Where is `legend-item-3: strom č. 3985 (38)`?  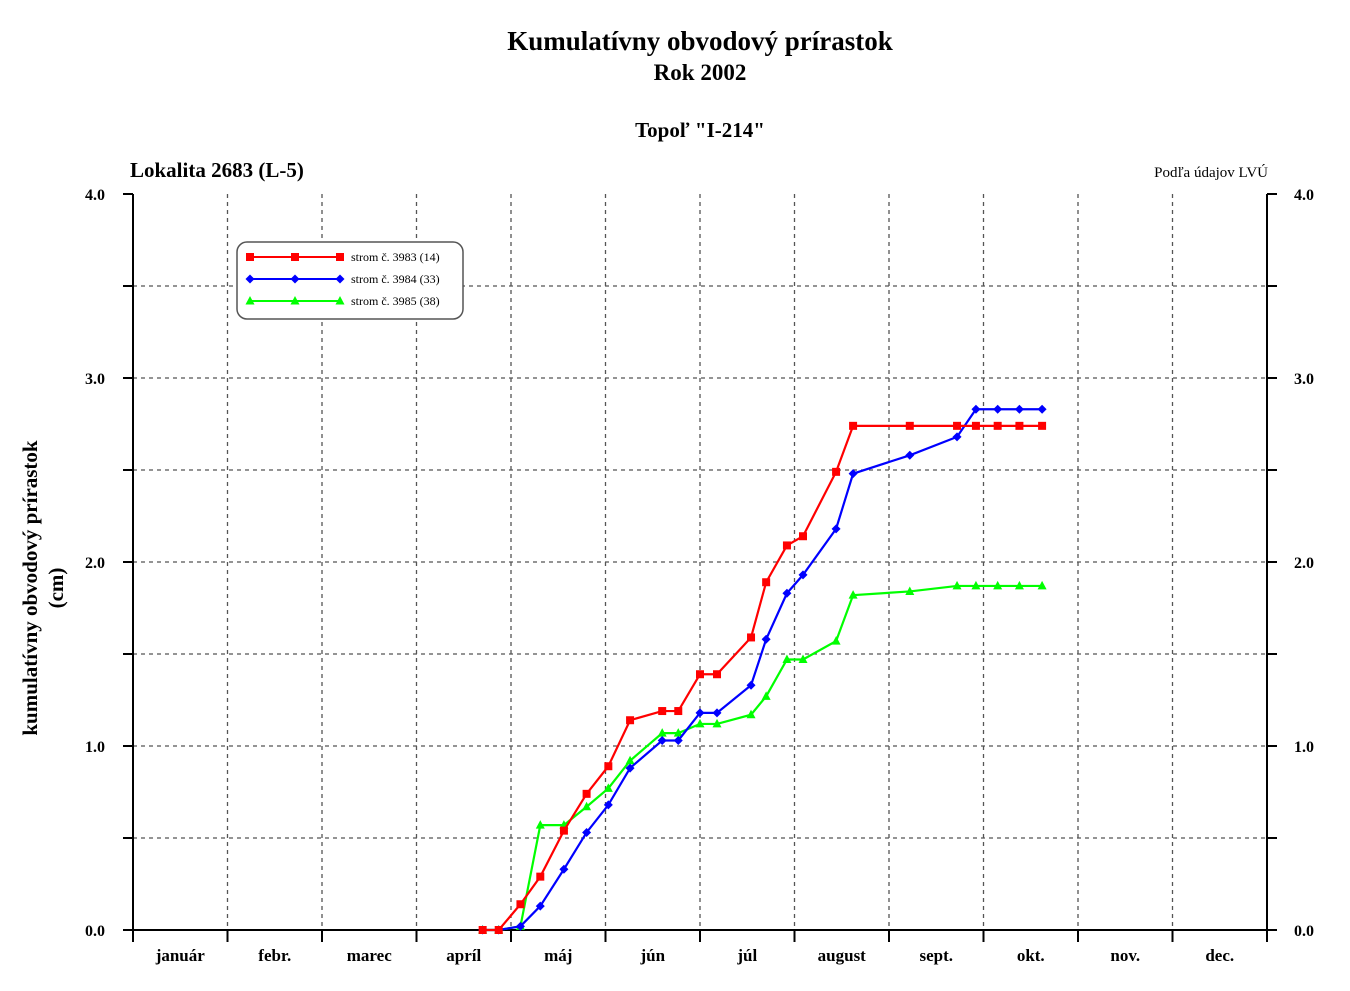 legend-item-3: strom č. 3985 (38) is located at coordinates (342, 301).